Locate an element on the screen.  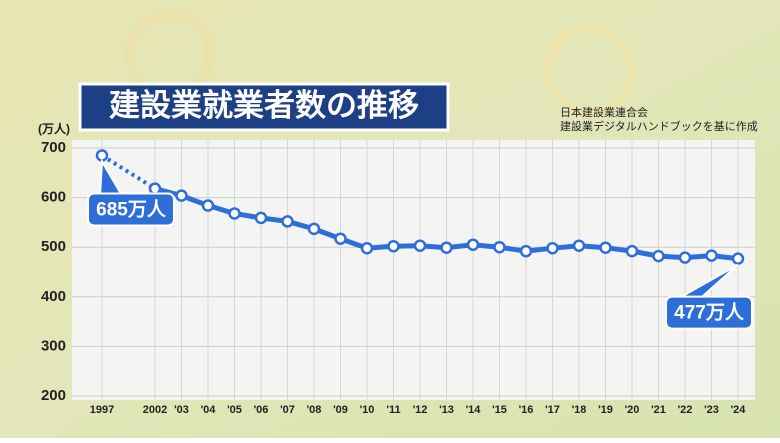
chart-title: 建設業就業者数の推移 is located at coordinates (264, 105).